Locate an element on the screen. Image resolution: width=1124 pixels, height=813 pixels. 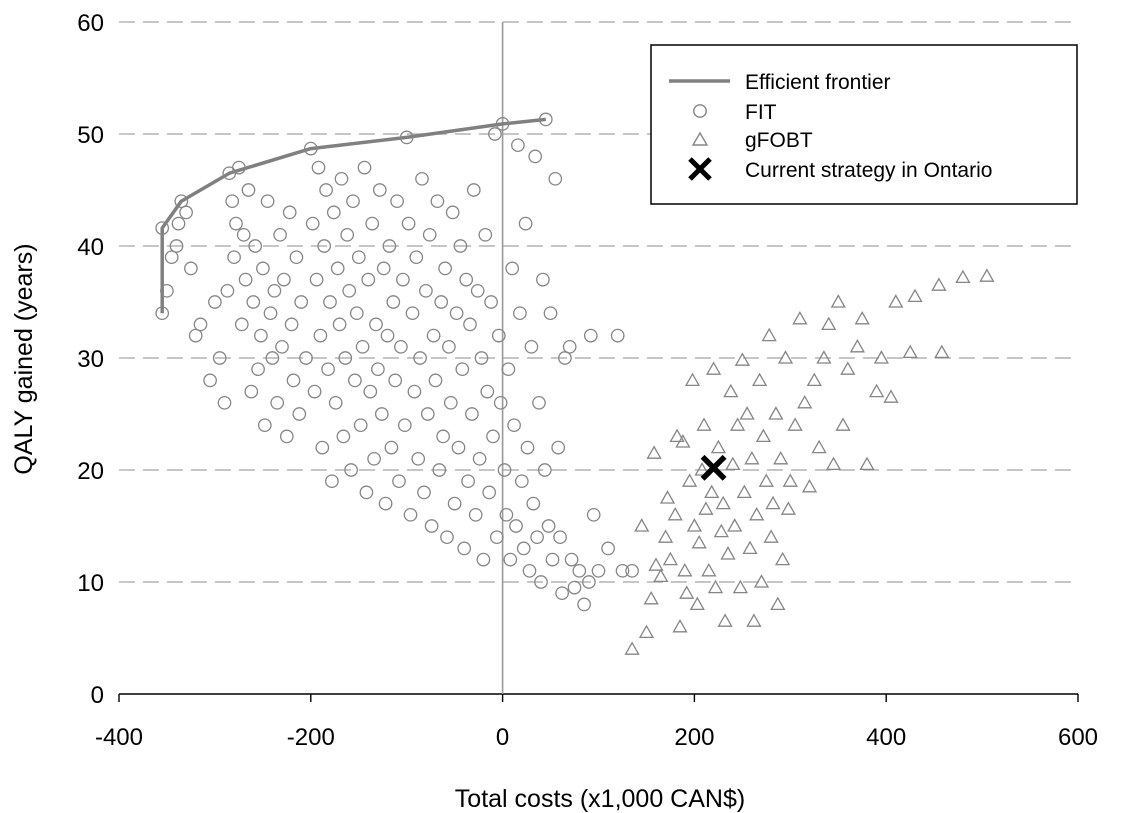
x-axis-title: Total costs (x1,000 CAN$) is located at coordinates (600, 799).